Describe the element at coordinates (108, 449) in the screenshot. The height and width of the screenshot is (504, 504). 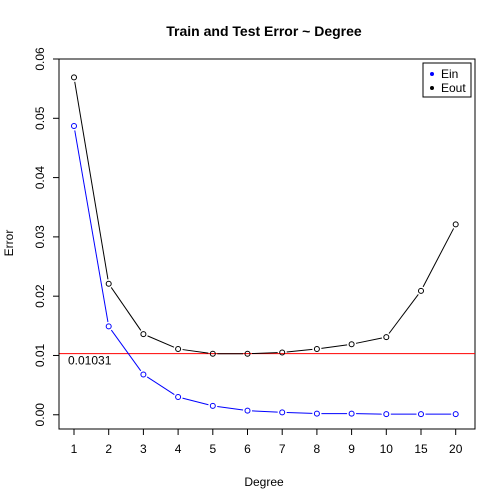
I see `x-tick-label: 2` at that location.